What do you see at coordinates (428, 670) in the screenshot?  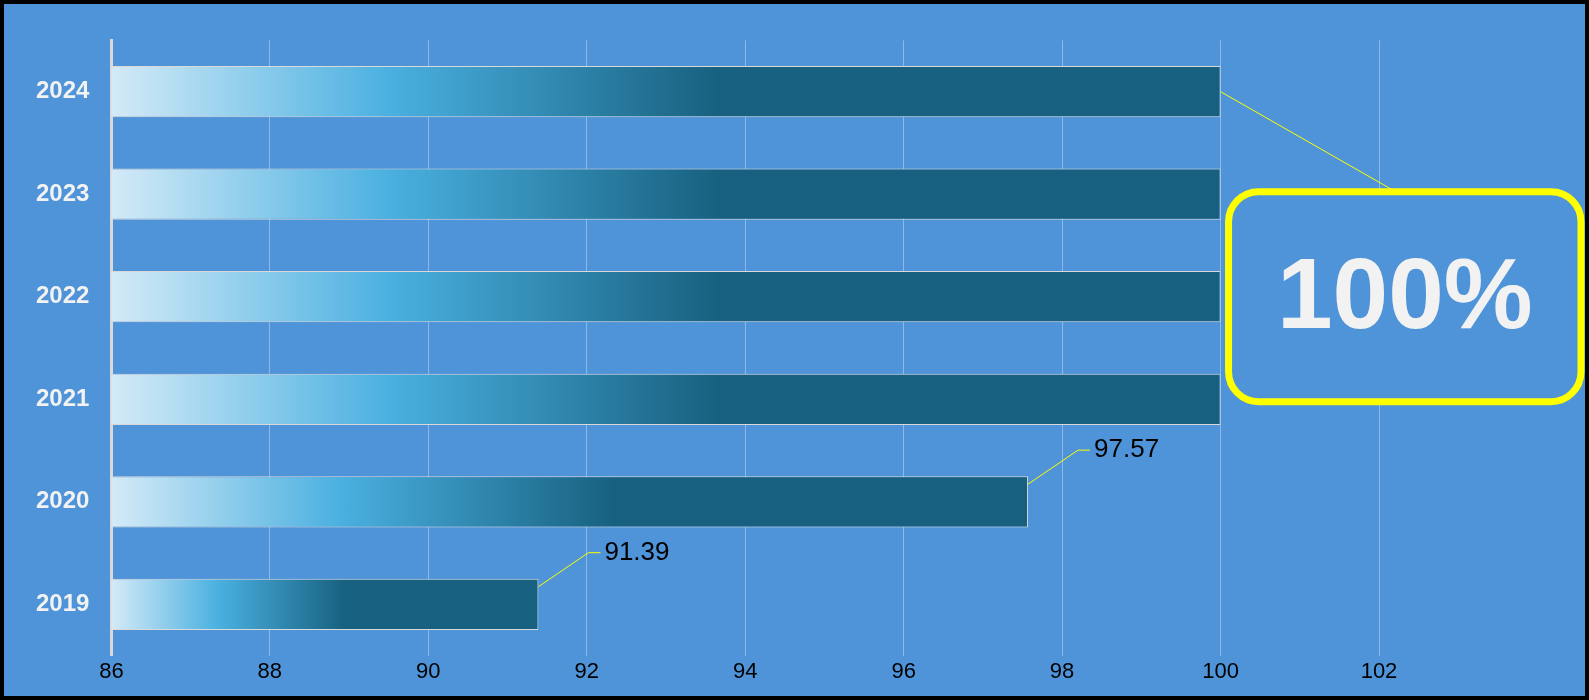 I see `x-tick-label: 90` at bounding box center [428, 670].